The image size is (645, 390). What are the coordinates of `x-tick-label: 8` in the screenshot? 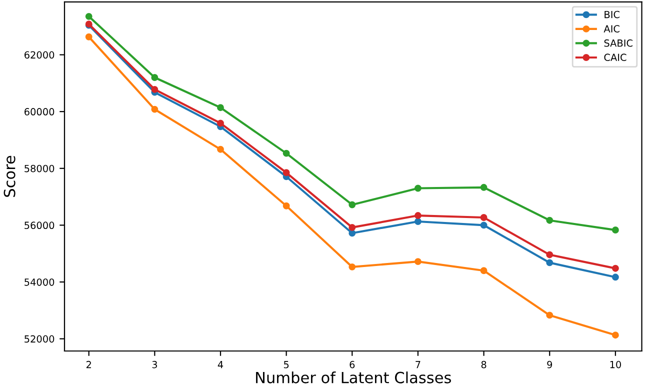 It's located at (483, 364).